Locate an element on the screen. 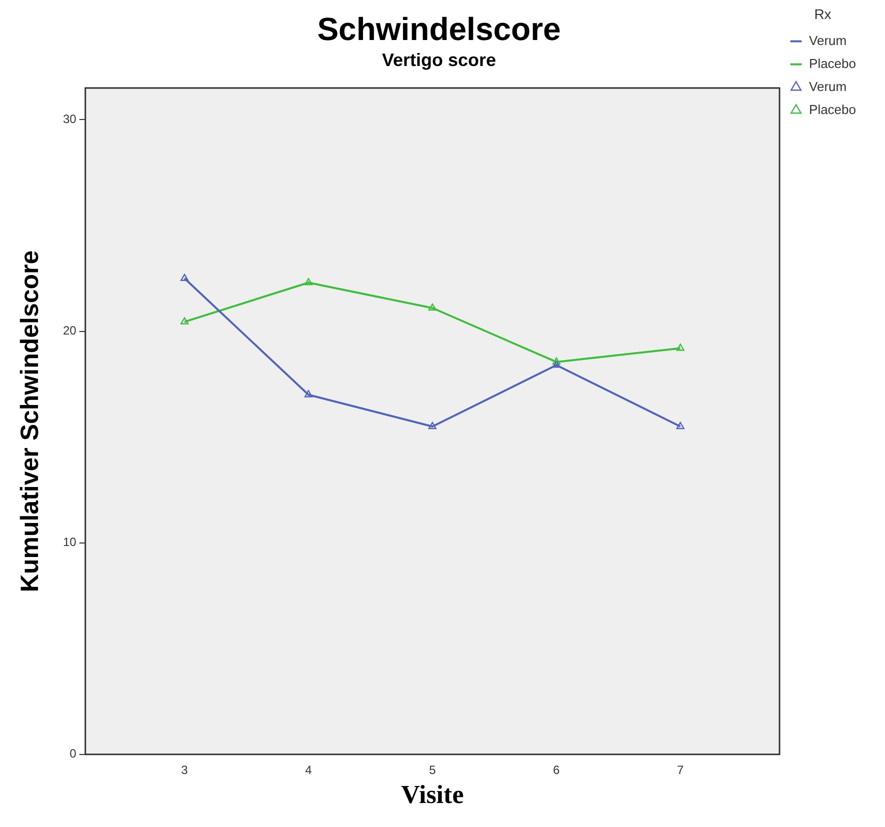  x-tick-label: 6 is located at coordinates (556, 769).